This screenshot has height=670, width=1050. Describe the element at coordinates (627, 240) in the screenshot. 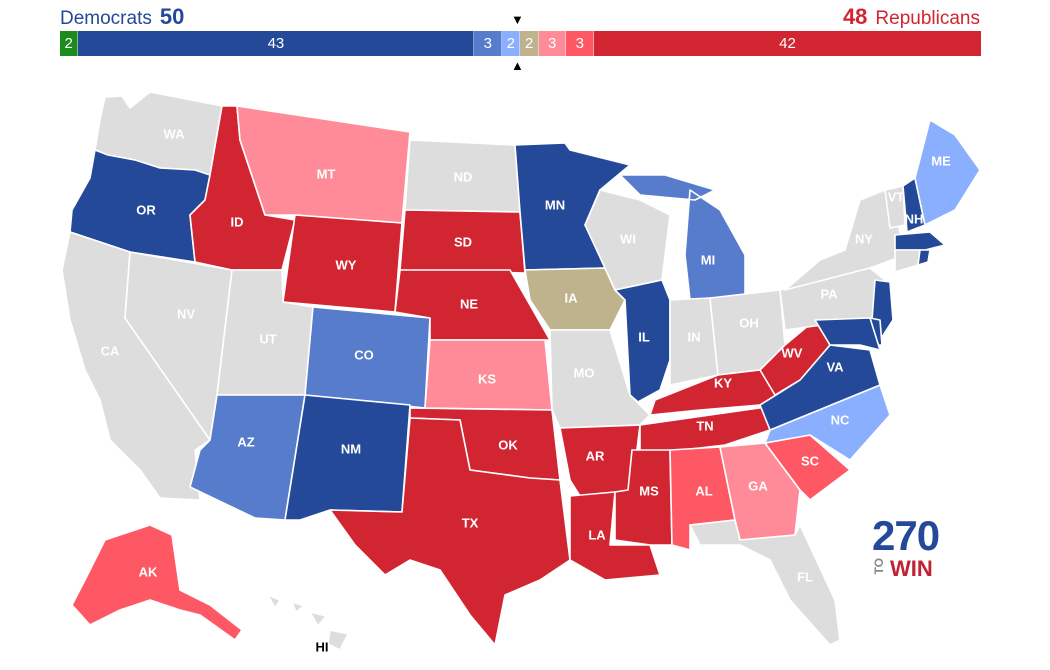

I see `state-wi` at that location.